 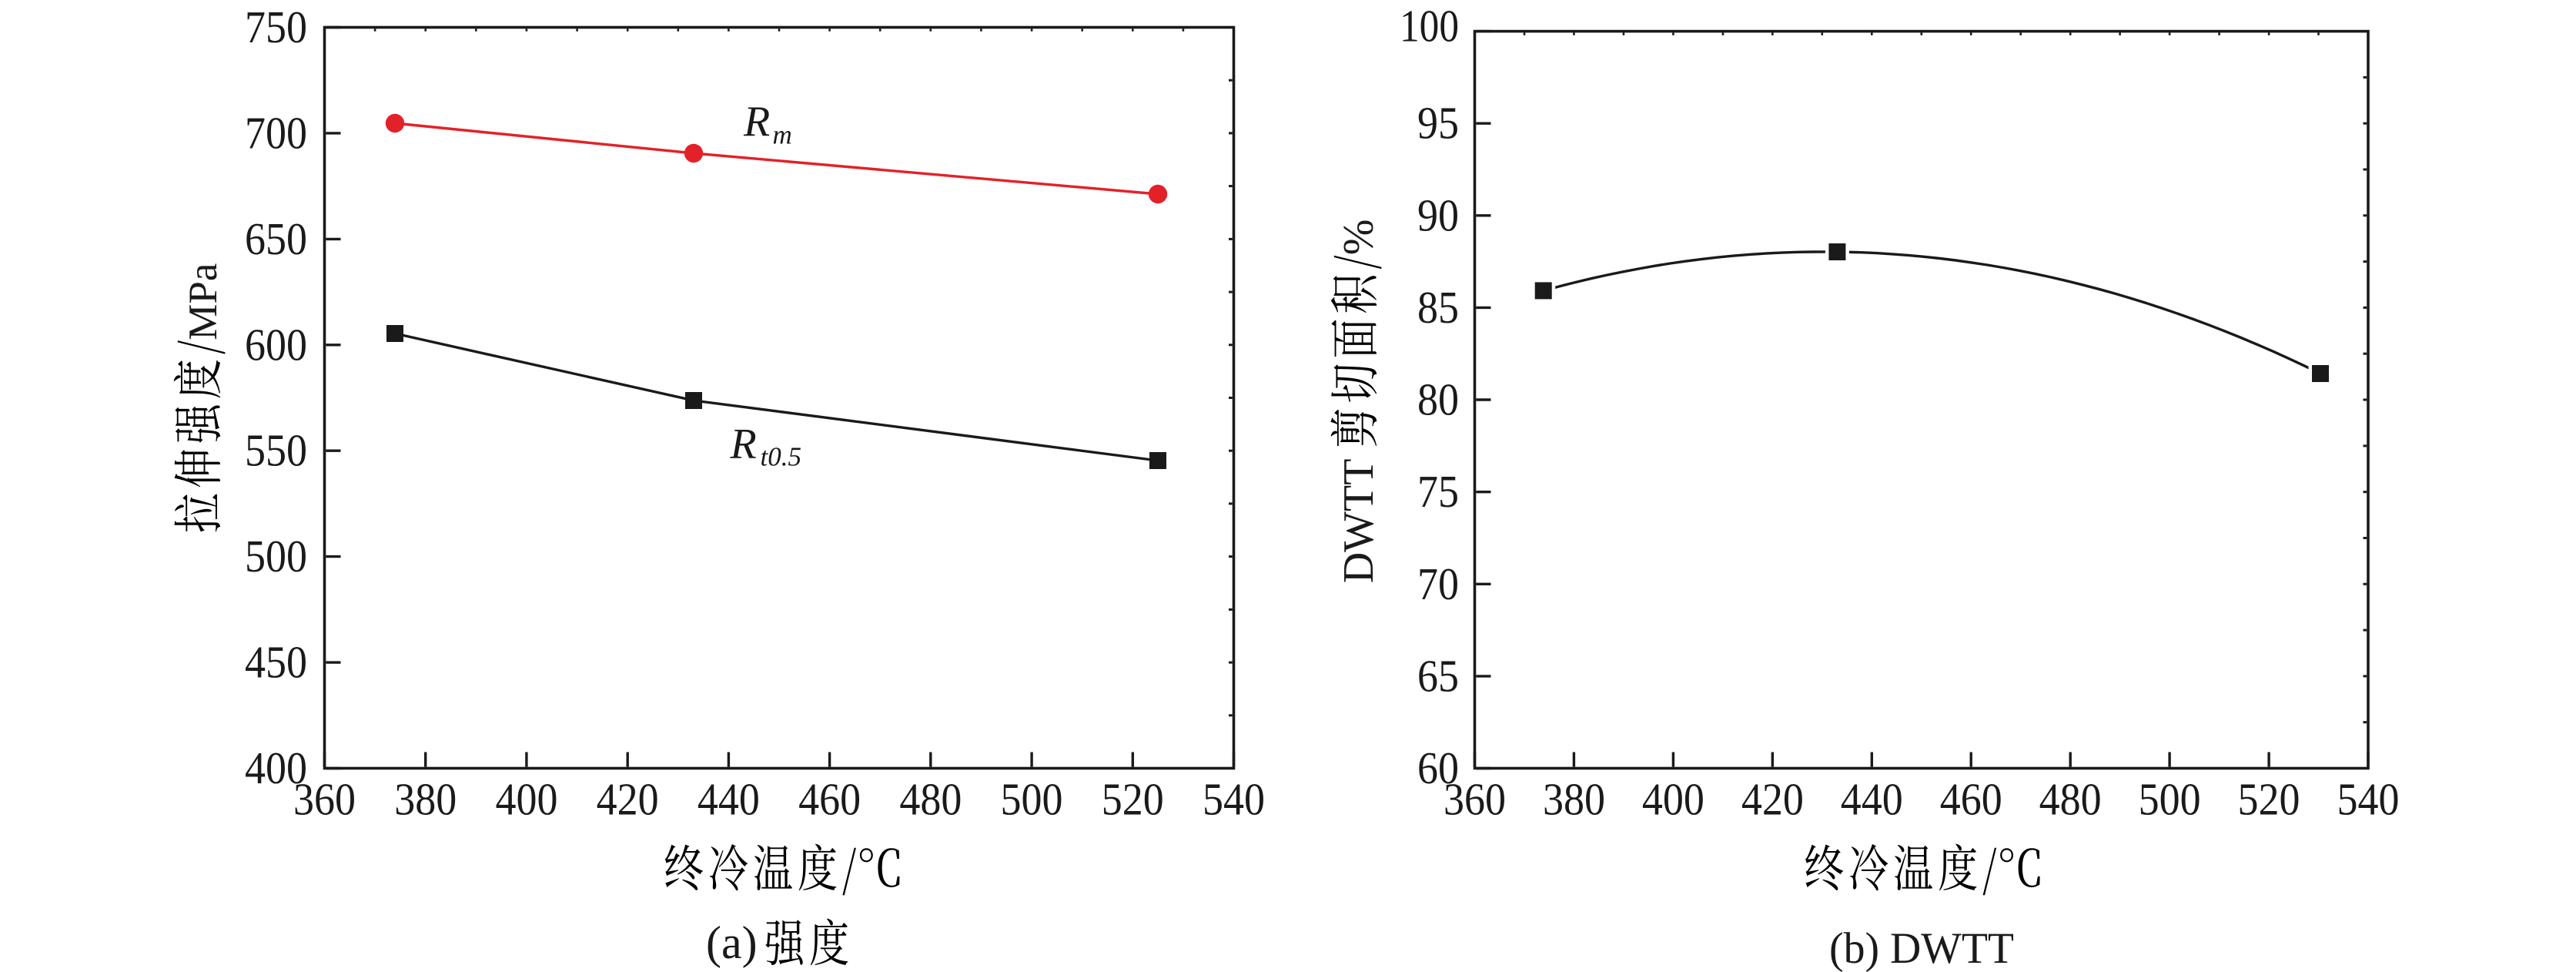 I want to click on svg-text: 100, so click(x=1429, y=26).